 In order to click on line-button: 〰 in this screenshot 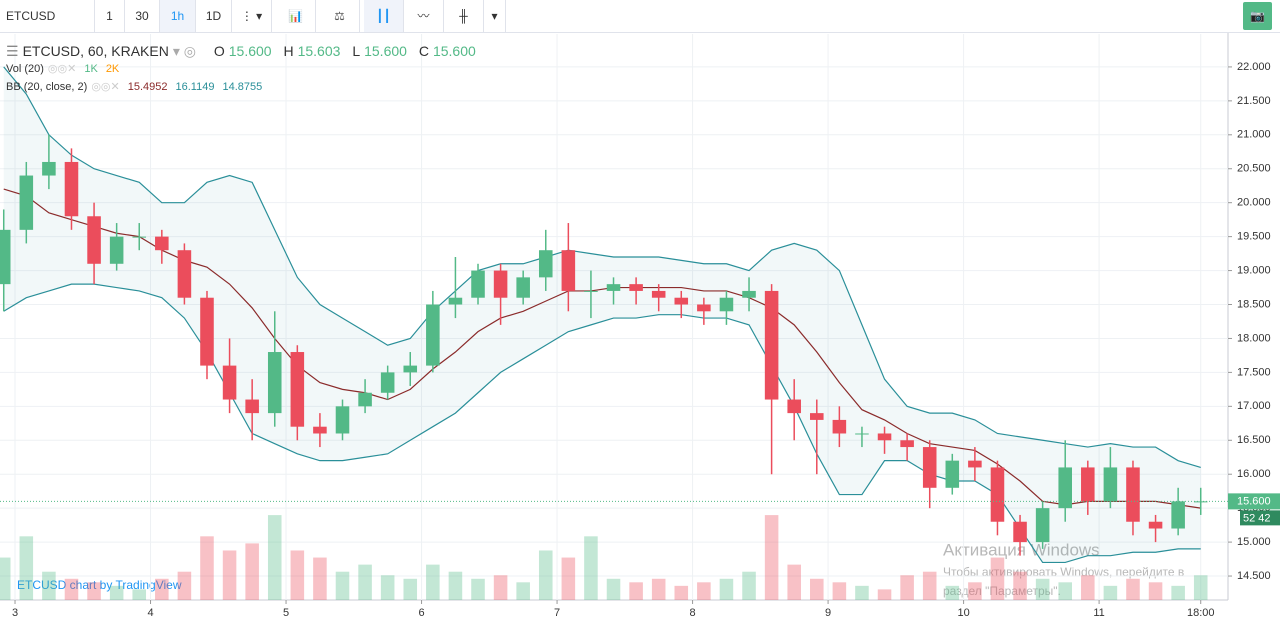, I will do `click(424, 16)`.